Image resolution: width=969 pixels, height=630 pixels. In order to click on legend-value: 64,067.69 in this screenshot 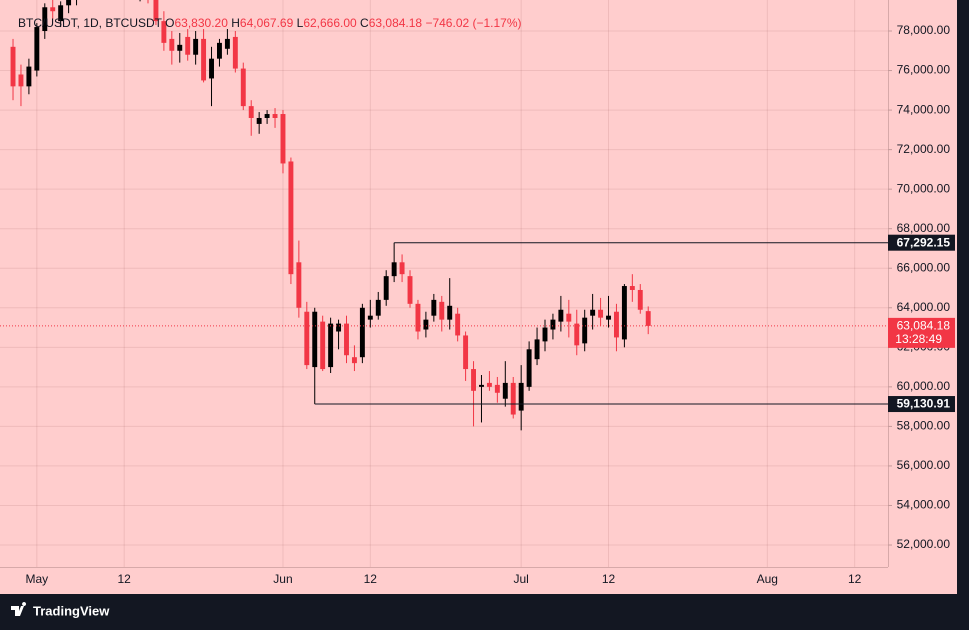, I will do `click(267, 23)`.